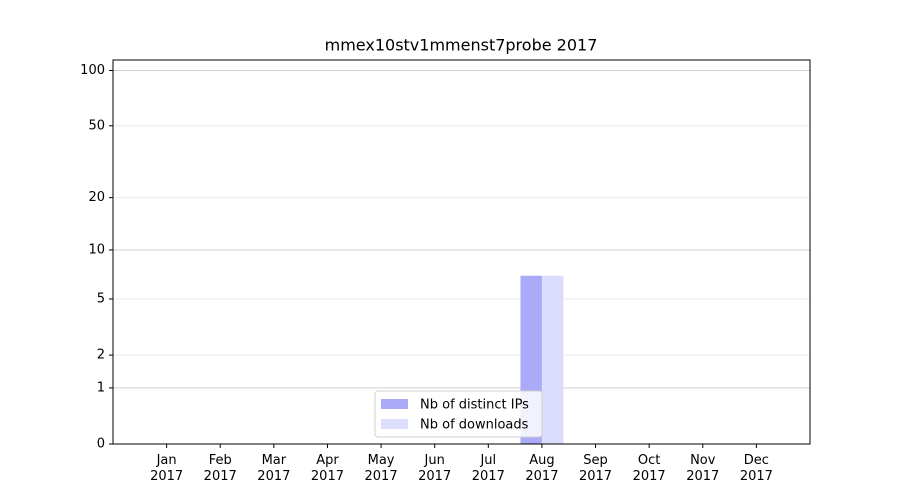 The image size is (900, 500). What do you see at coordinates (595, 468) in the screenshot?
I see `x-tick-label: Sep 2017` at bounding box center [595, 468].